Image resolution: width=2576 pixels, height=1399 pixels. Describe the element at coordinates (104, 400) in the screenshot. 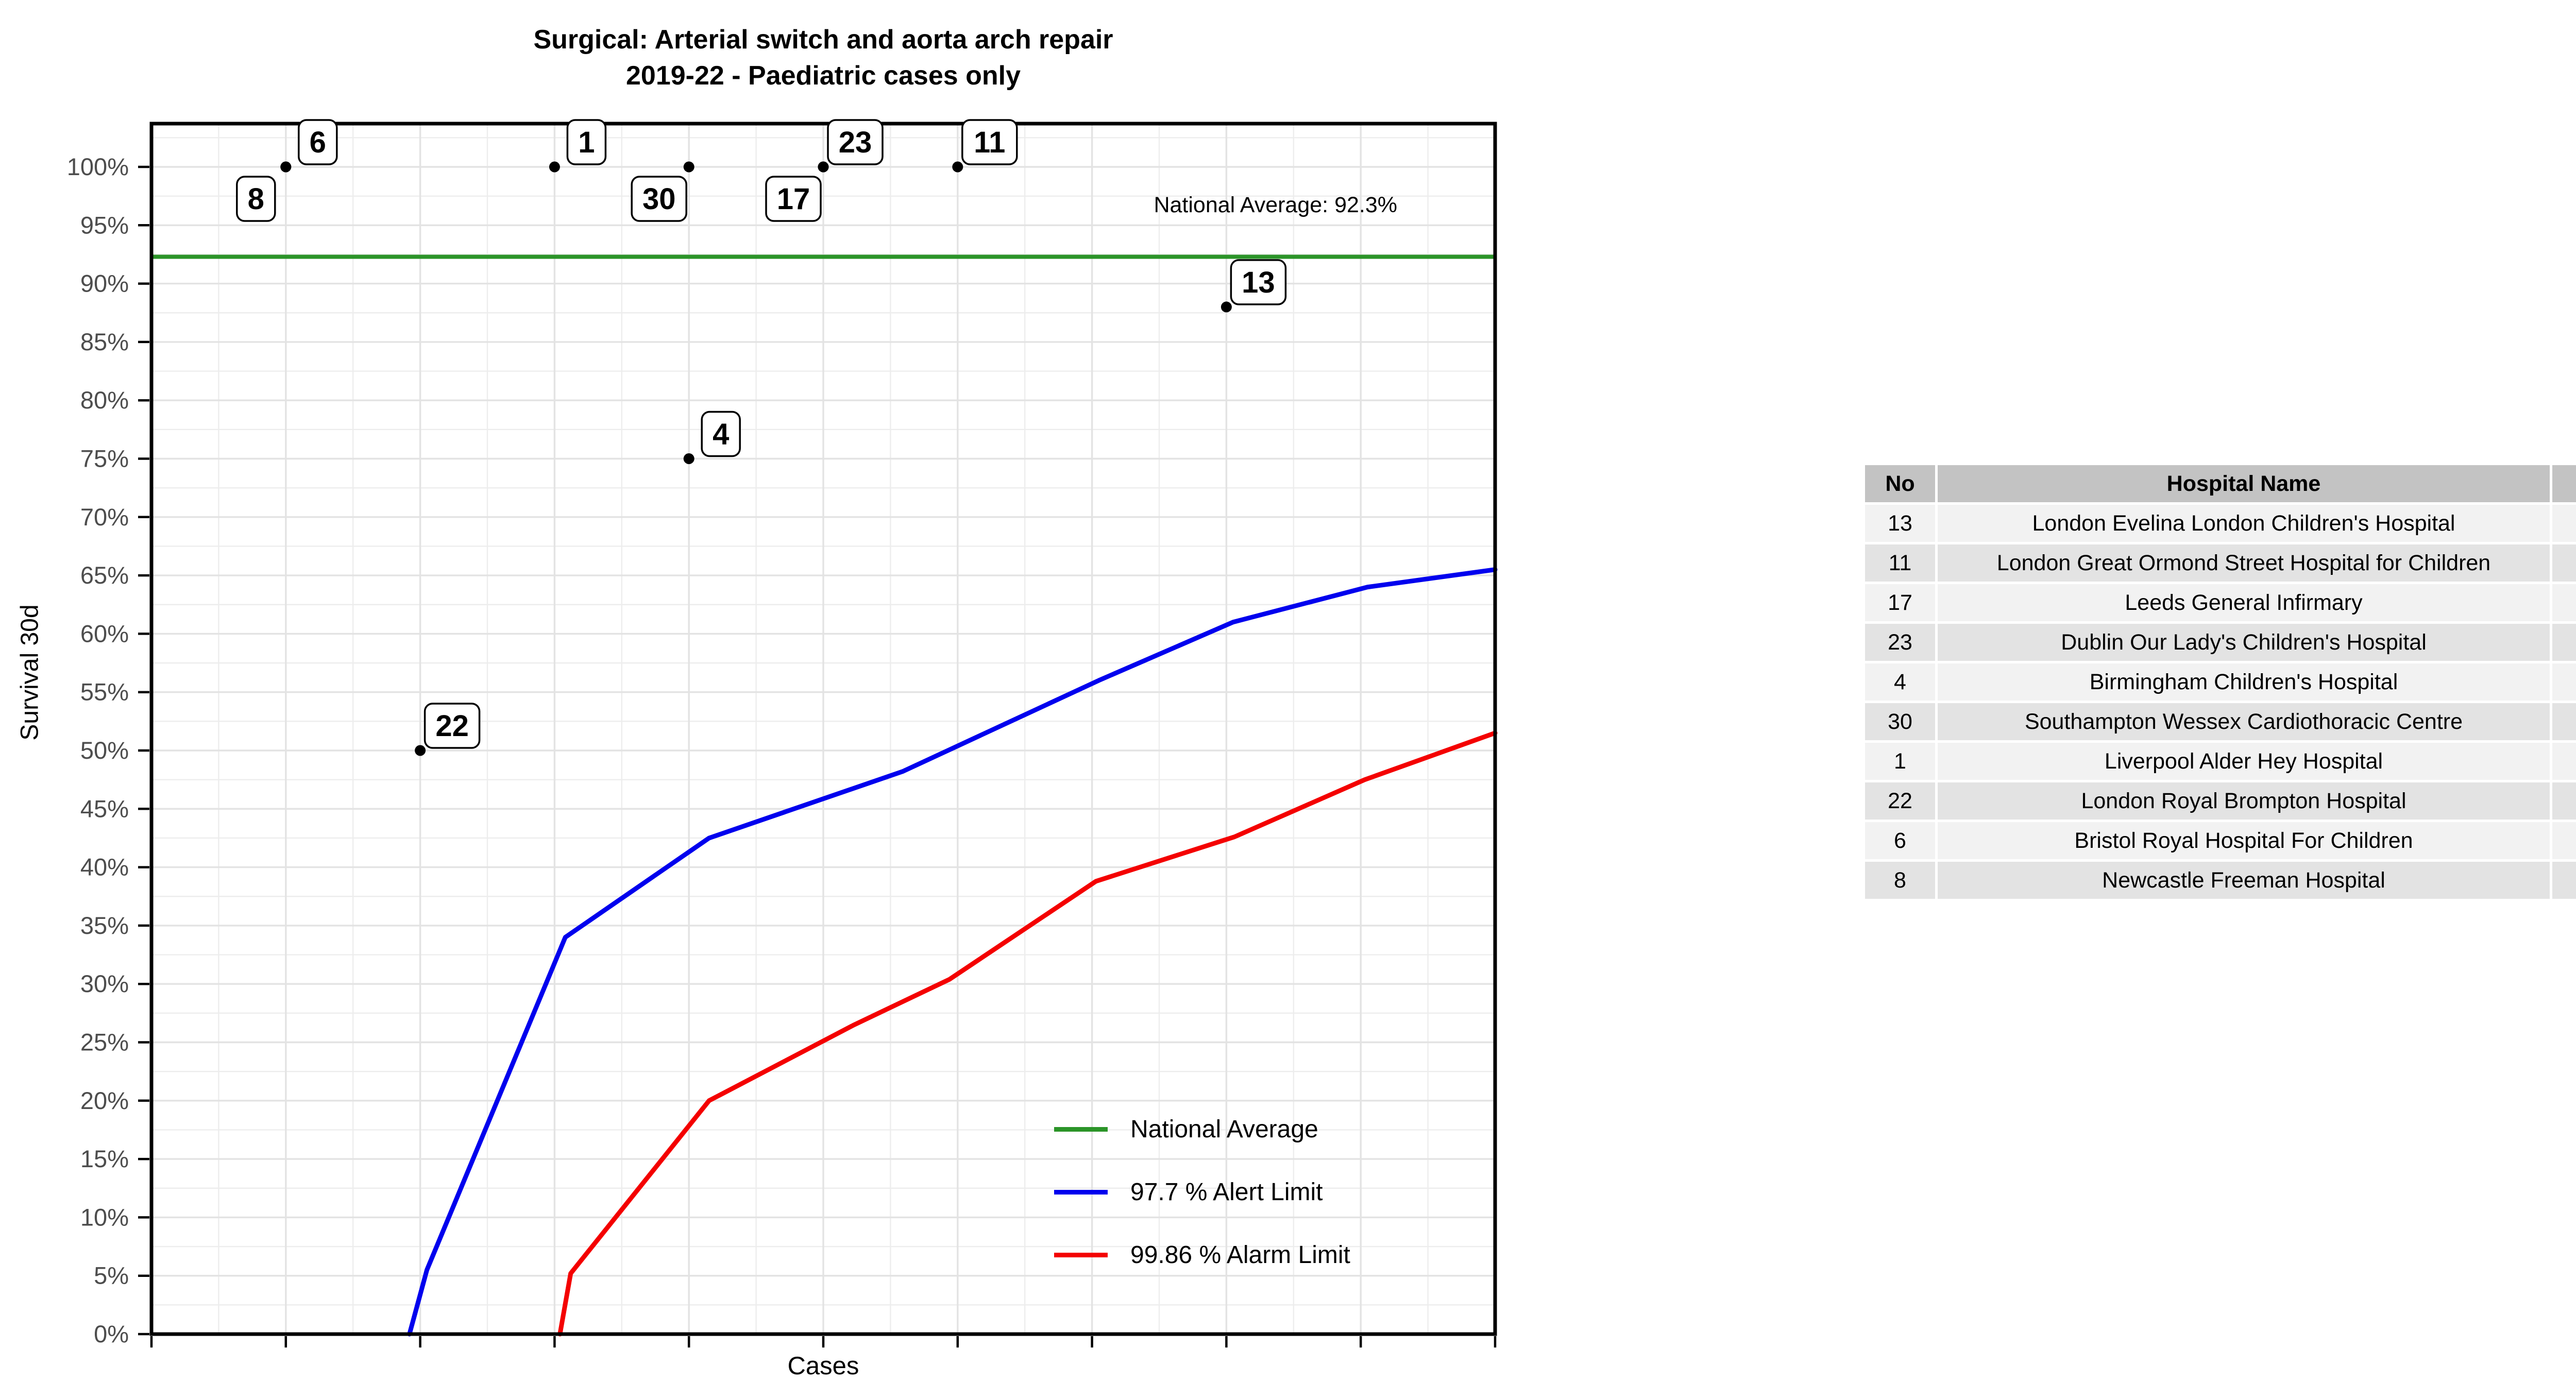

I see `y-axis-tick-label: 80%` at that location.